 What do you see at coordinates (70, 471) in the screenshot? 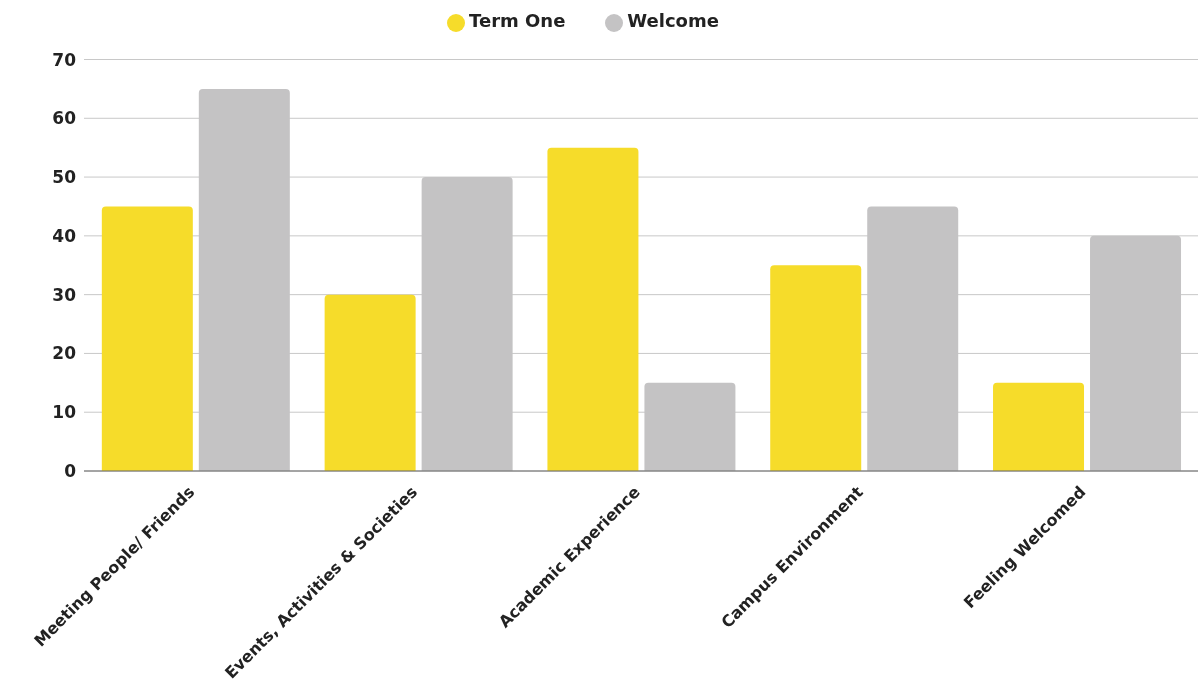
I see `y-tick-label: 0` at bounding box center [70, 471].